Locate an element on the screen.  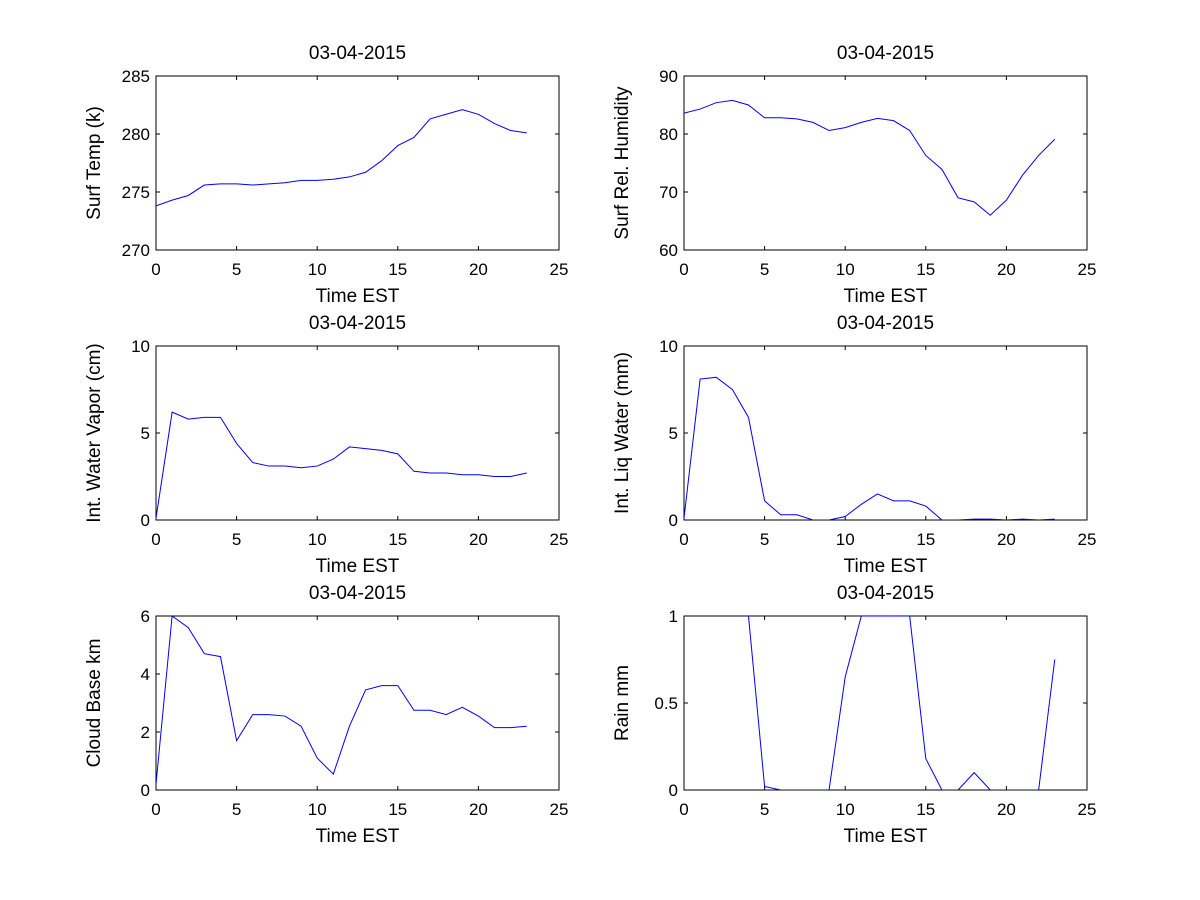
y-tick-label: 270 is located at coordinates (136, 250).